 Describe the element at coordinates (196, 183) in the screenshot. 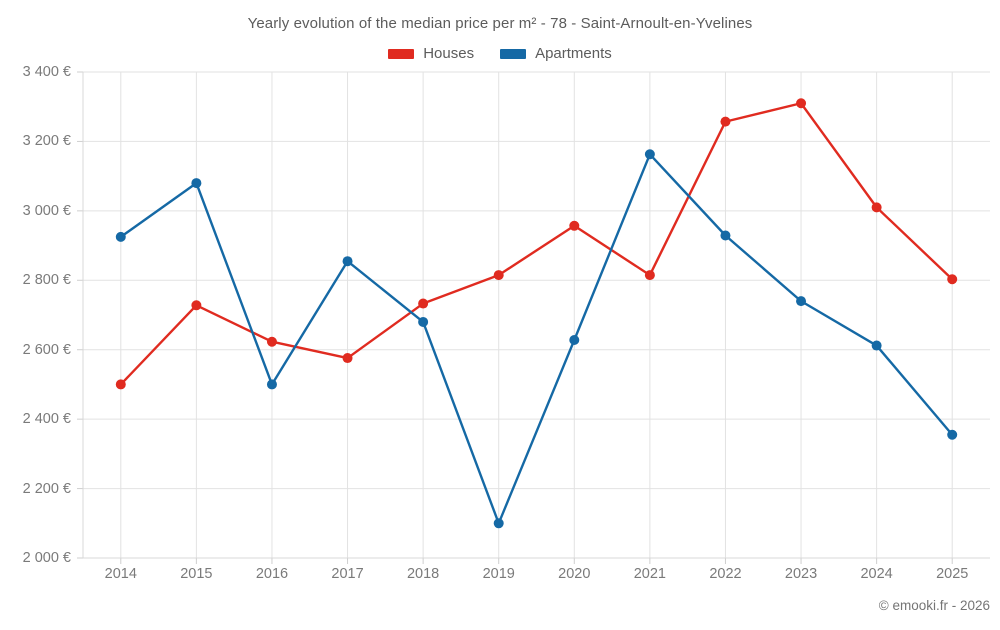

I see `data-point-apartments-2015` at that location.